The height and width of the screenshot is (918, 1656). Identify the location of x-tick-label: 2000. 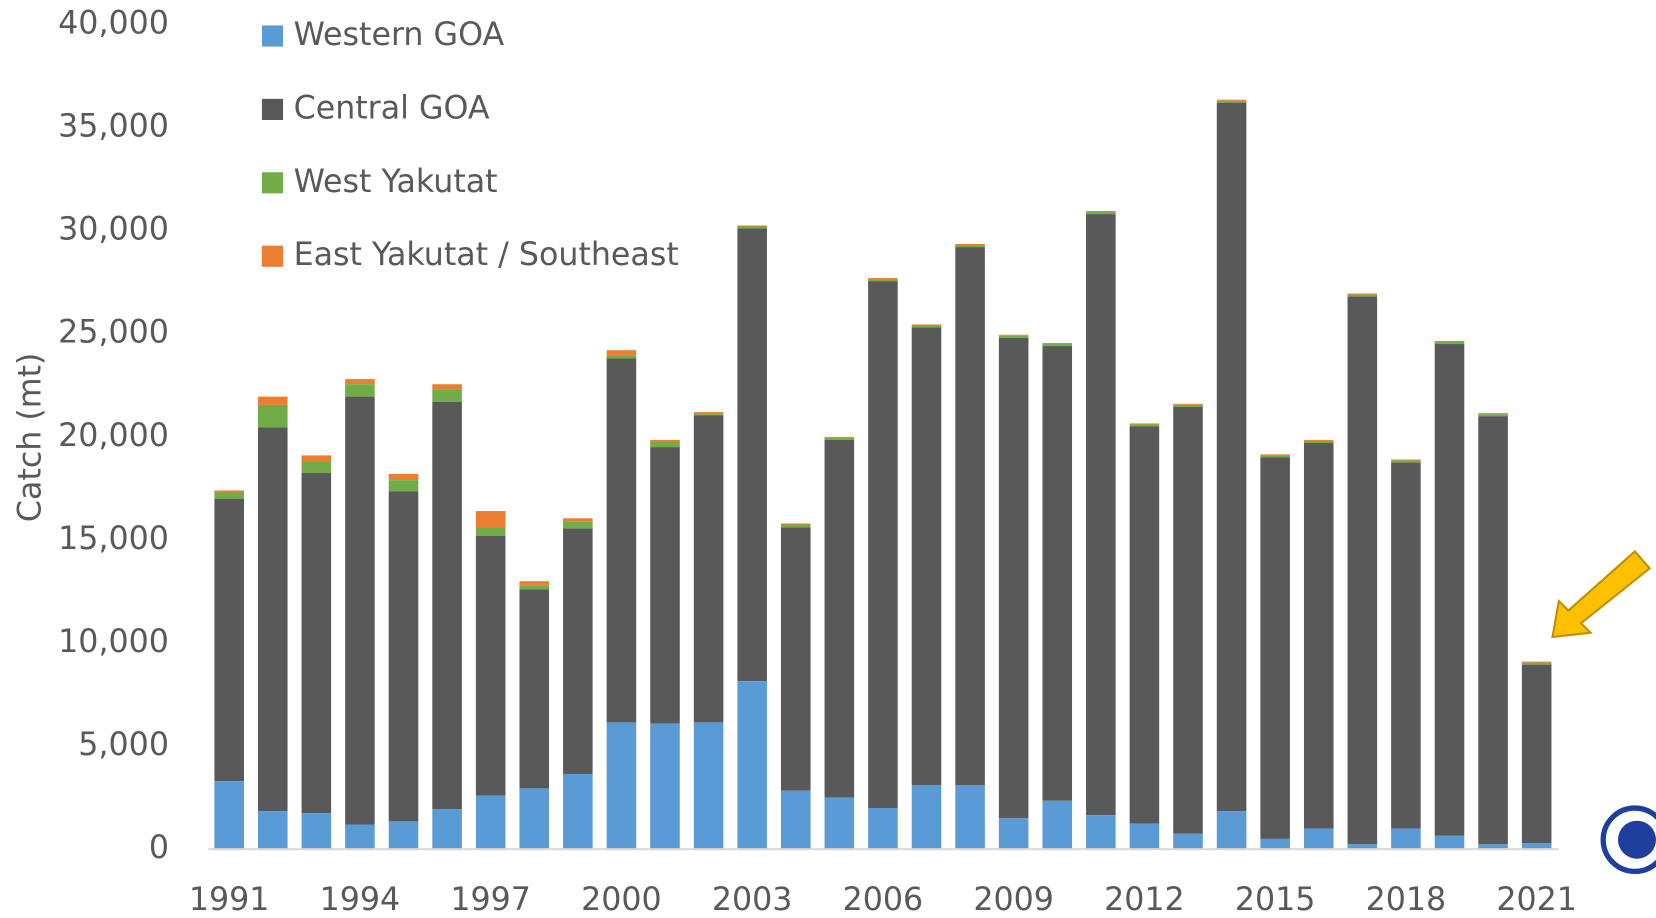
(621, 900).